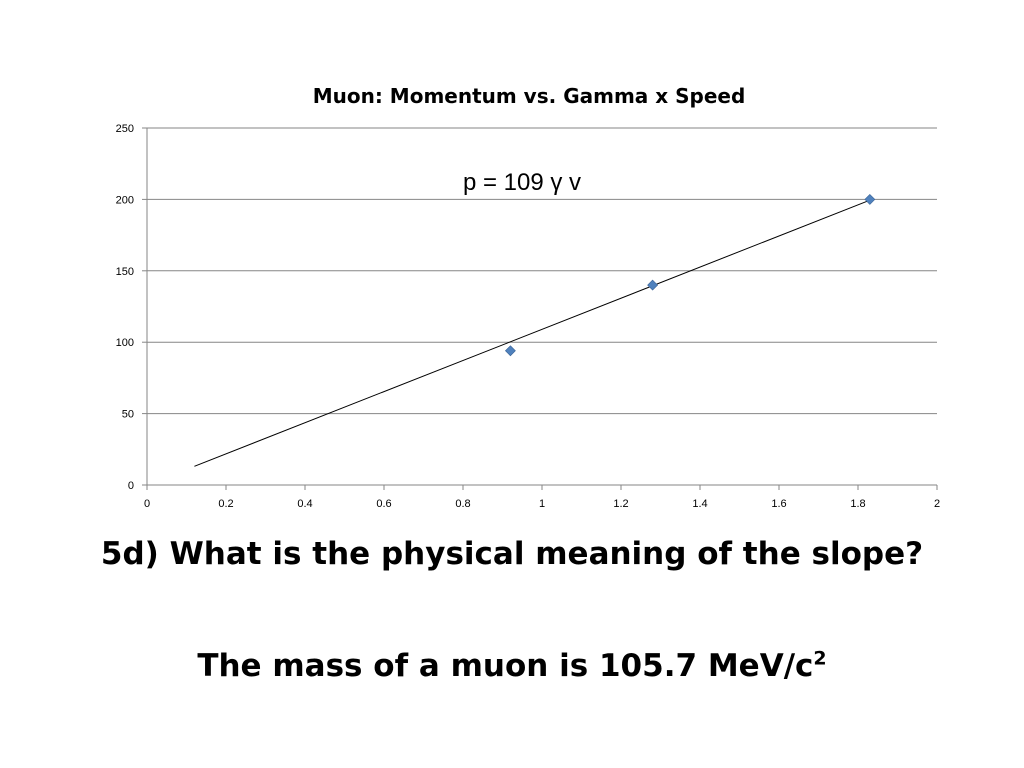  Describe the element at coordinates (857, 504) in the screenshot. I see `x-tick-label: 1.8` at that location.